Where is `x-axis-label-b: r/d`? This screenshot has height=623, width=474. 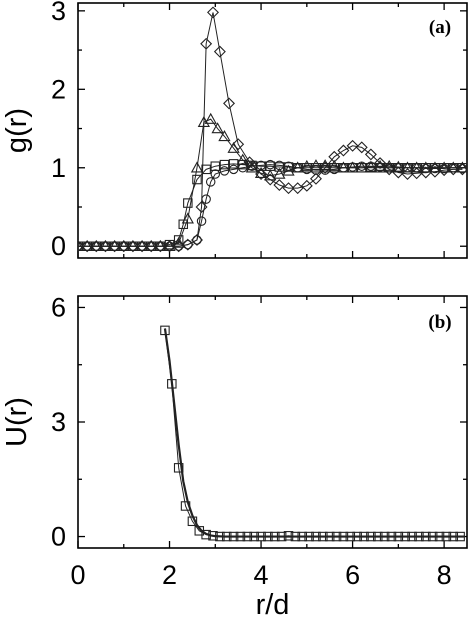
x-axis-label-b: r/d is located at coordinates (273, 605).